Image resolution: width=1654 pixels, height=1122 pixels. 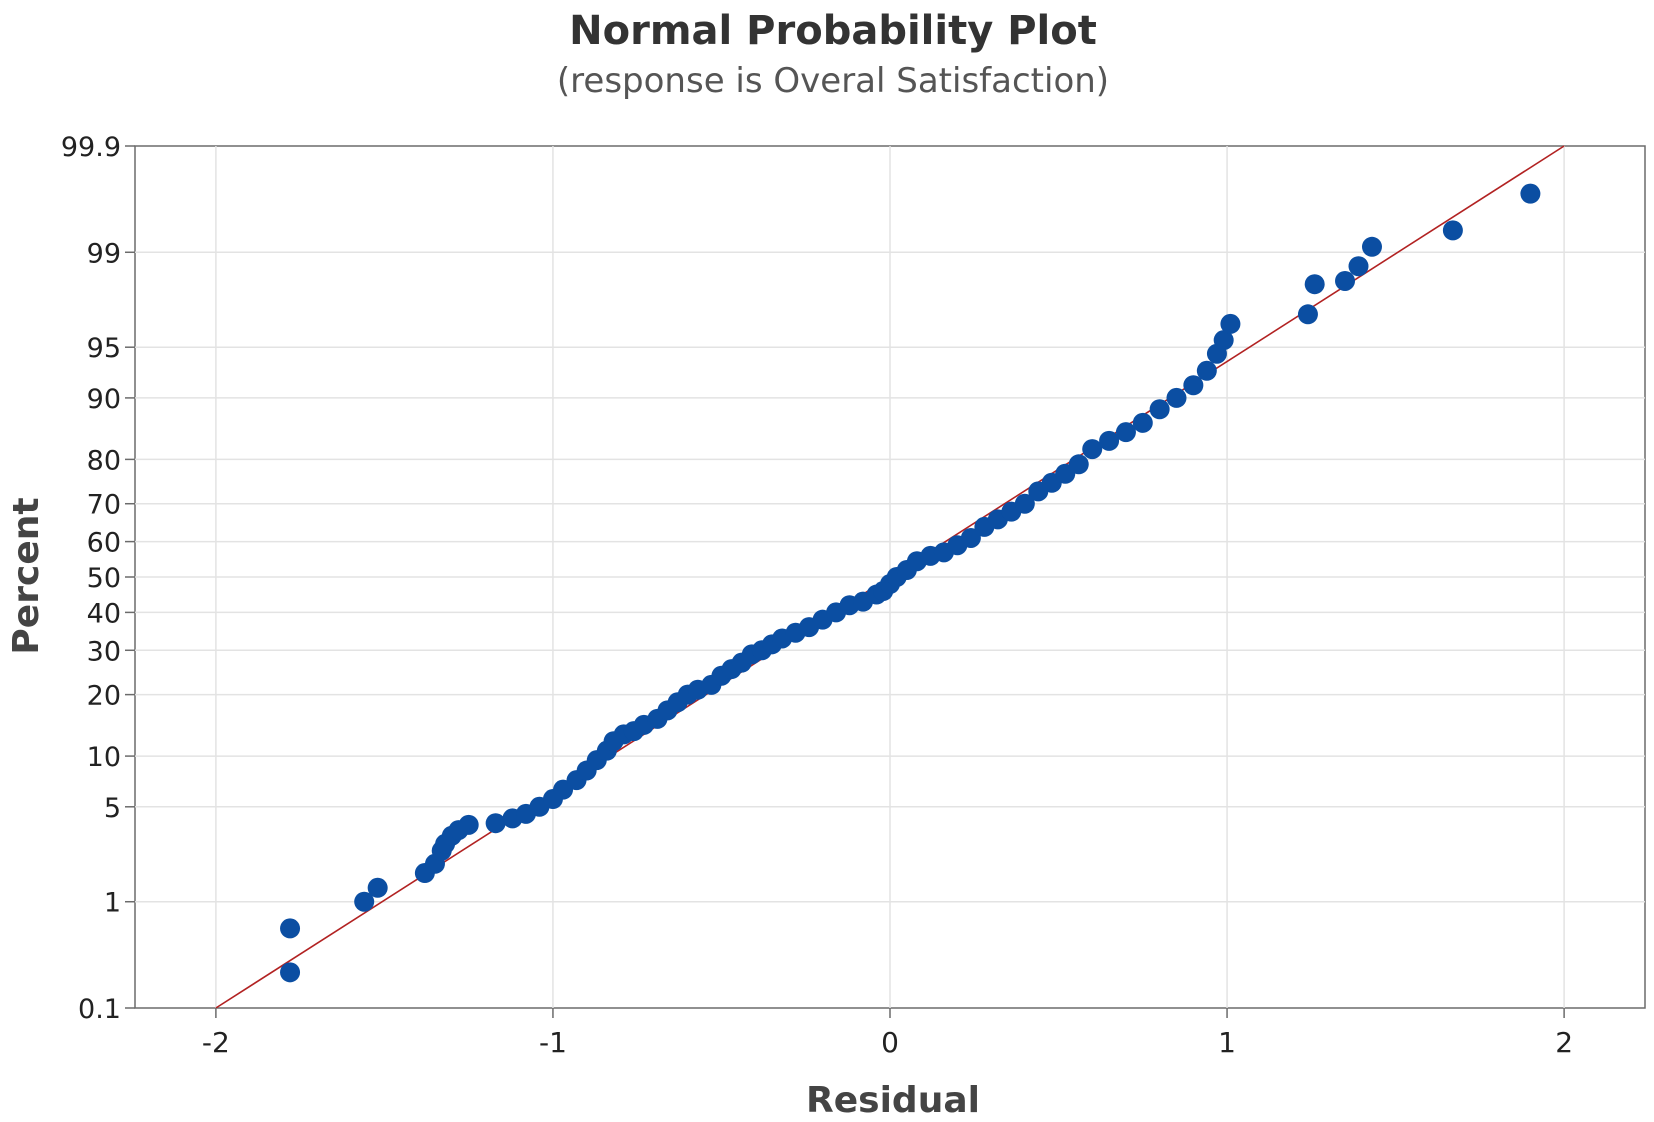 I want to click on y-tick-label: 95, so click(x=104, y=348).